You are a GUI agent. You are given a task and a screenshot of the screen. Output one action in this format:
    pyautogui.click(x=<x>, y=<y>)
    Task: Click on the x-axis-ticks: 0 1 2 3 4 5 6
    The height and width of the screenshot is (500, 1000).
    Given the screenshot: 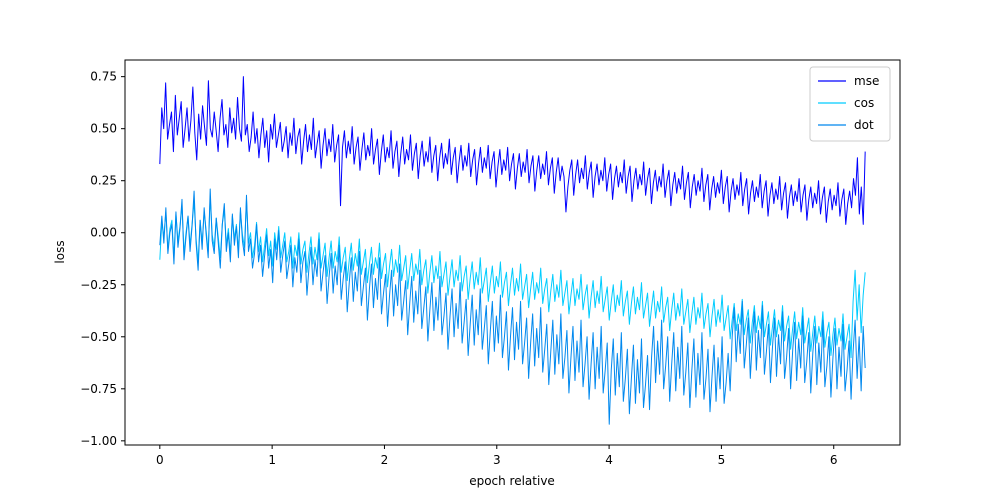 What is the action you would take?
    pyautogui.click(x=497, y=456)
    